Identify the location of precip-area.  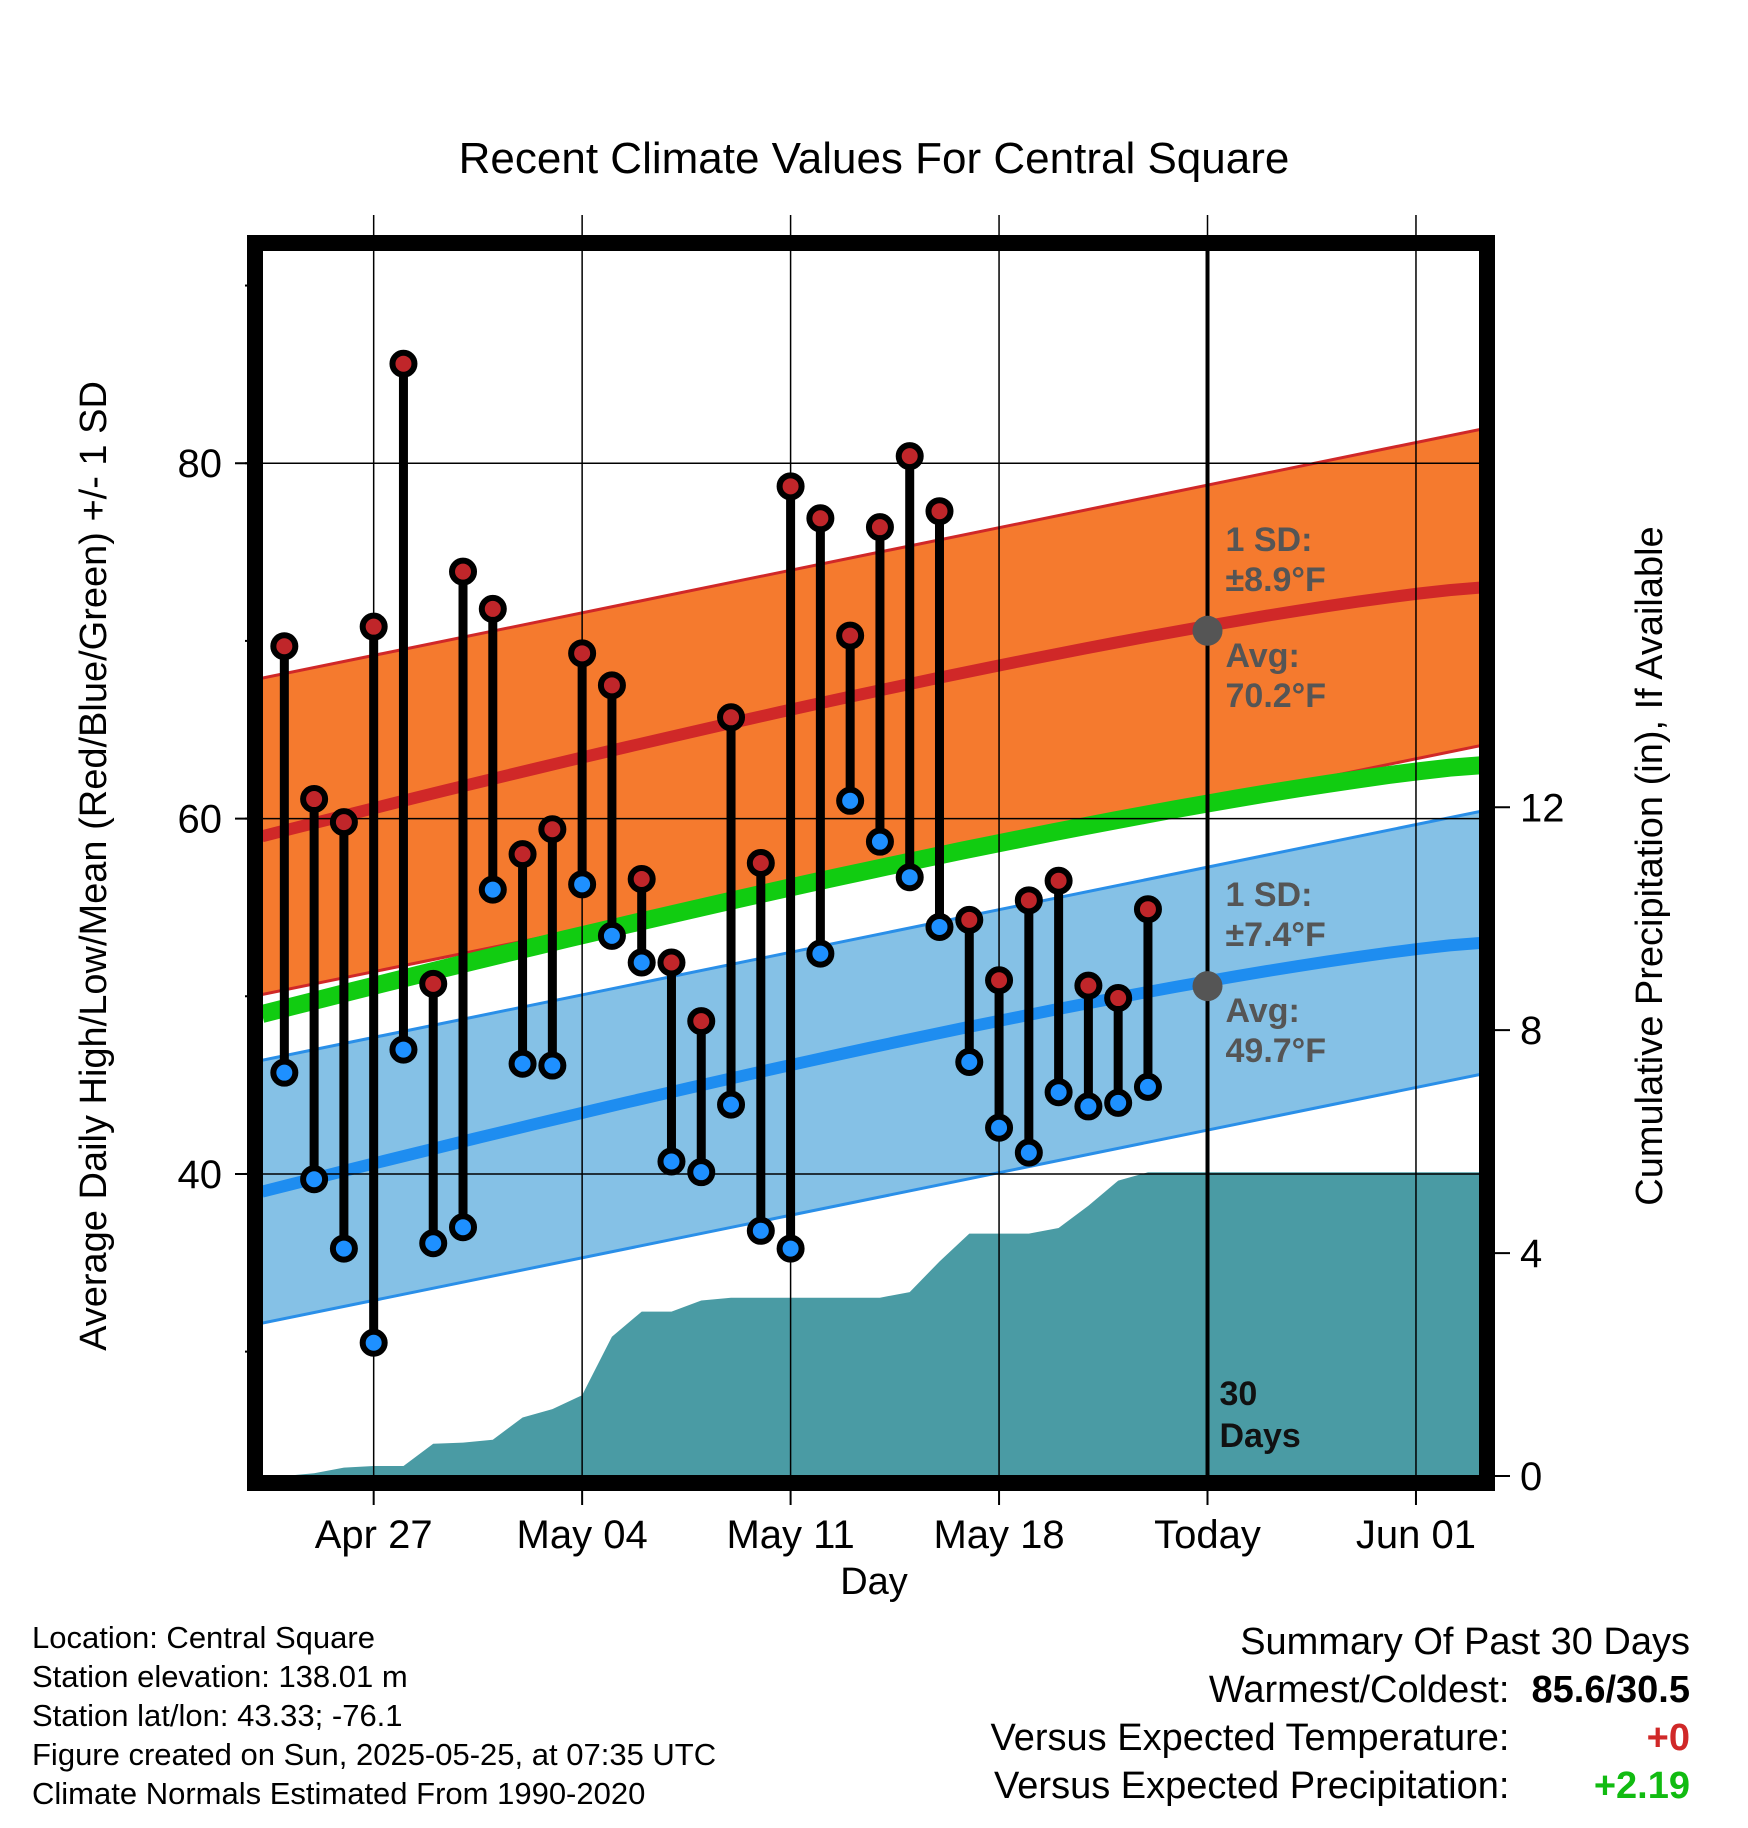
(871, 1324).